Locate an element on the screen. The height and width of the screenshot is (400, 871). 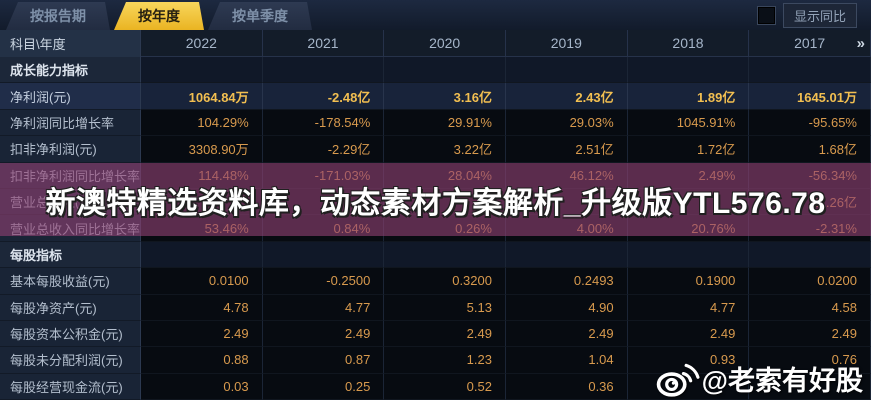
table-row: 营业总收入(元) 21.26亿 is located at coordinates (435, 202).